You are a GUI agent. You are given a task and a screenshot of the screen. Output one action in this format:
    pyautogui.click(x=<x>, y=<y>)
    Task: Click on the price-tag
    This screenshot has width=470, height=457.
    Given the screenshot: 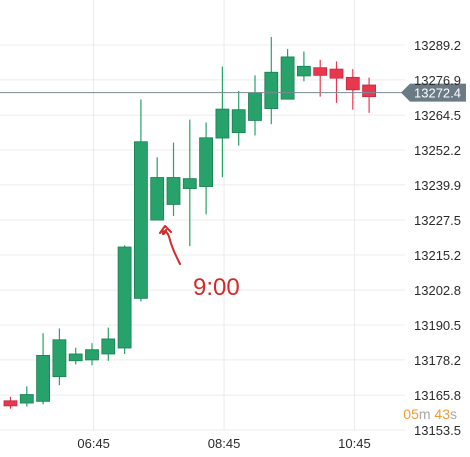 What is the action you would take?
    pyautogui.click(x=433, y=92)
    